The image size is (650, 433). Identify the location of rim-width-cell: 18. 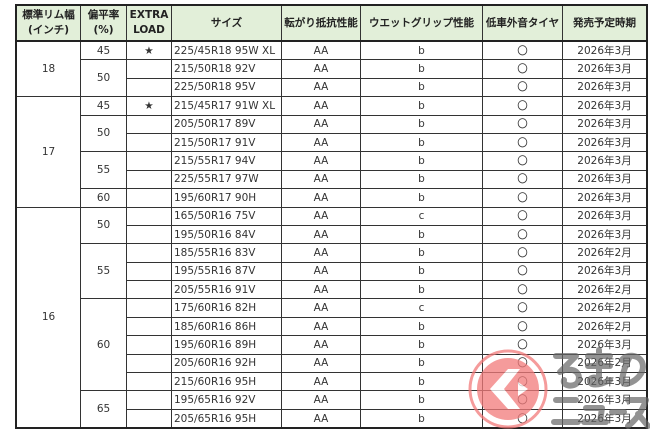
(48, 69).